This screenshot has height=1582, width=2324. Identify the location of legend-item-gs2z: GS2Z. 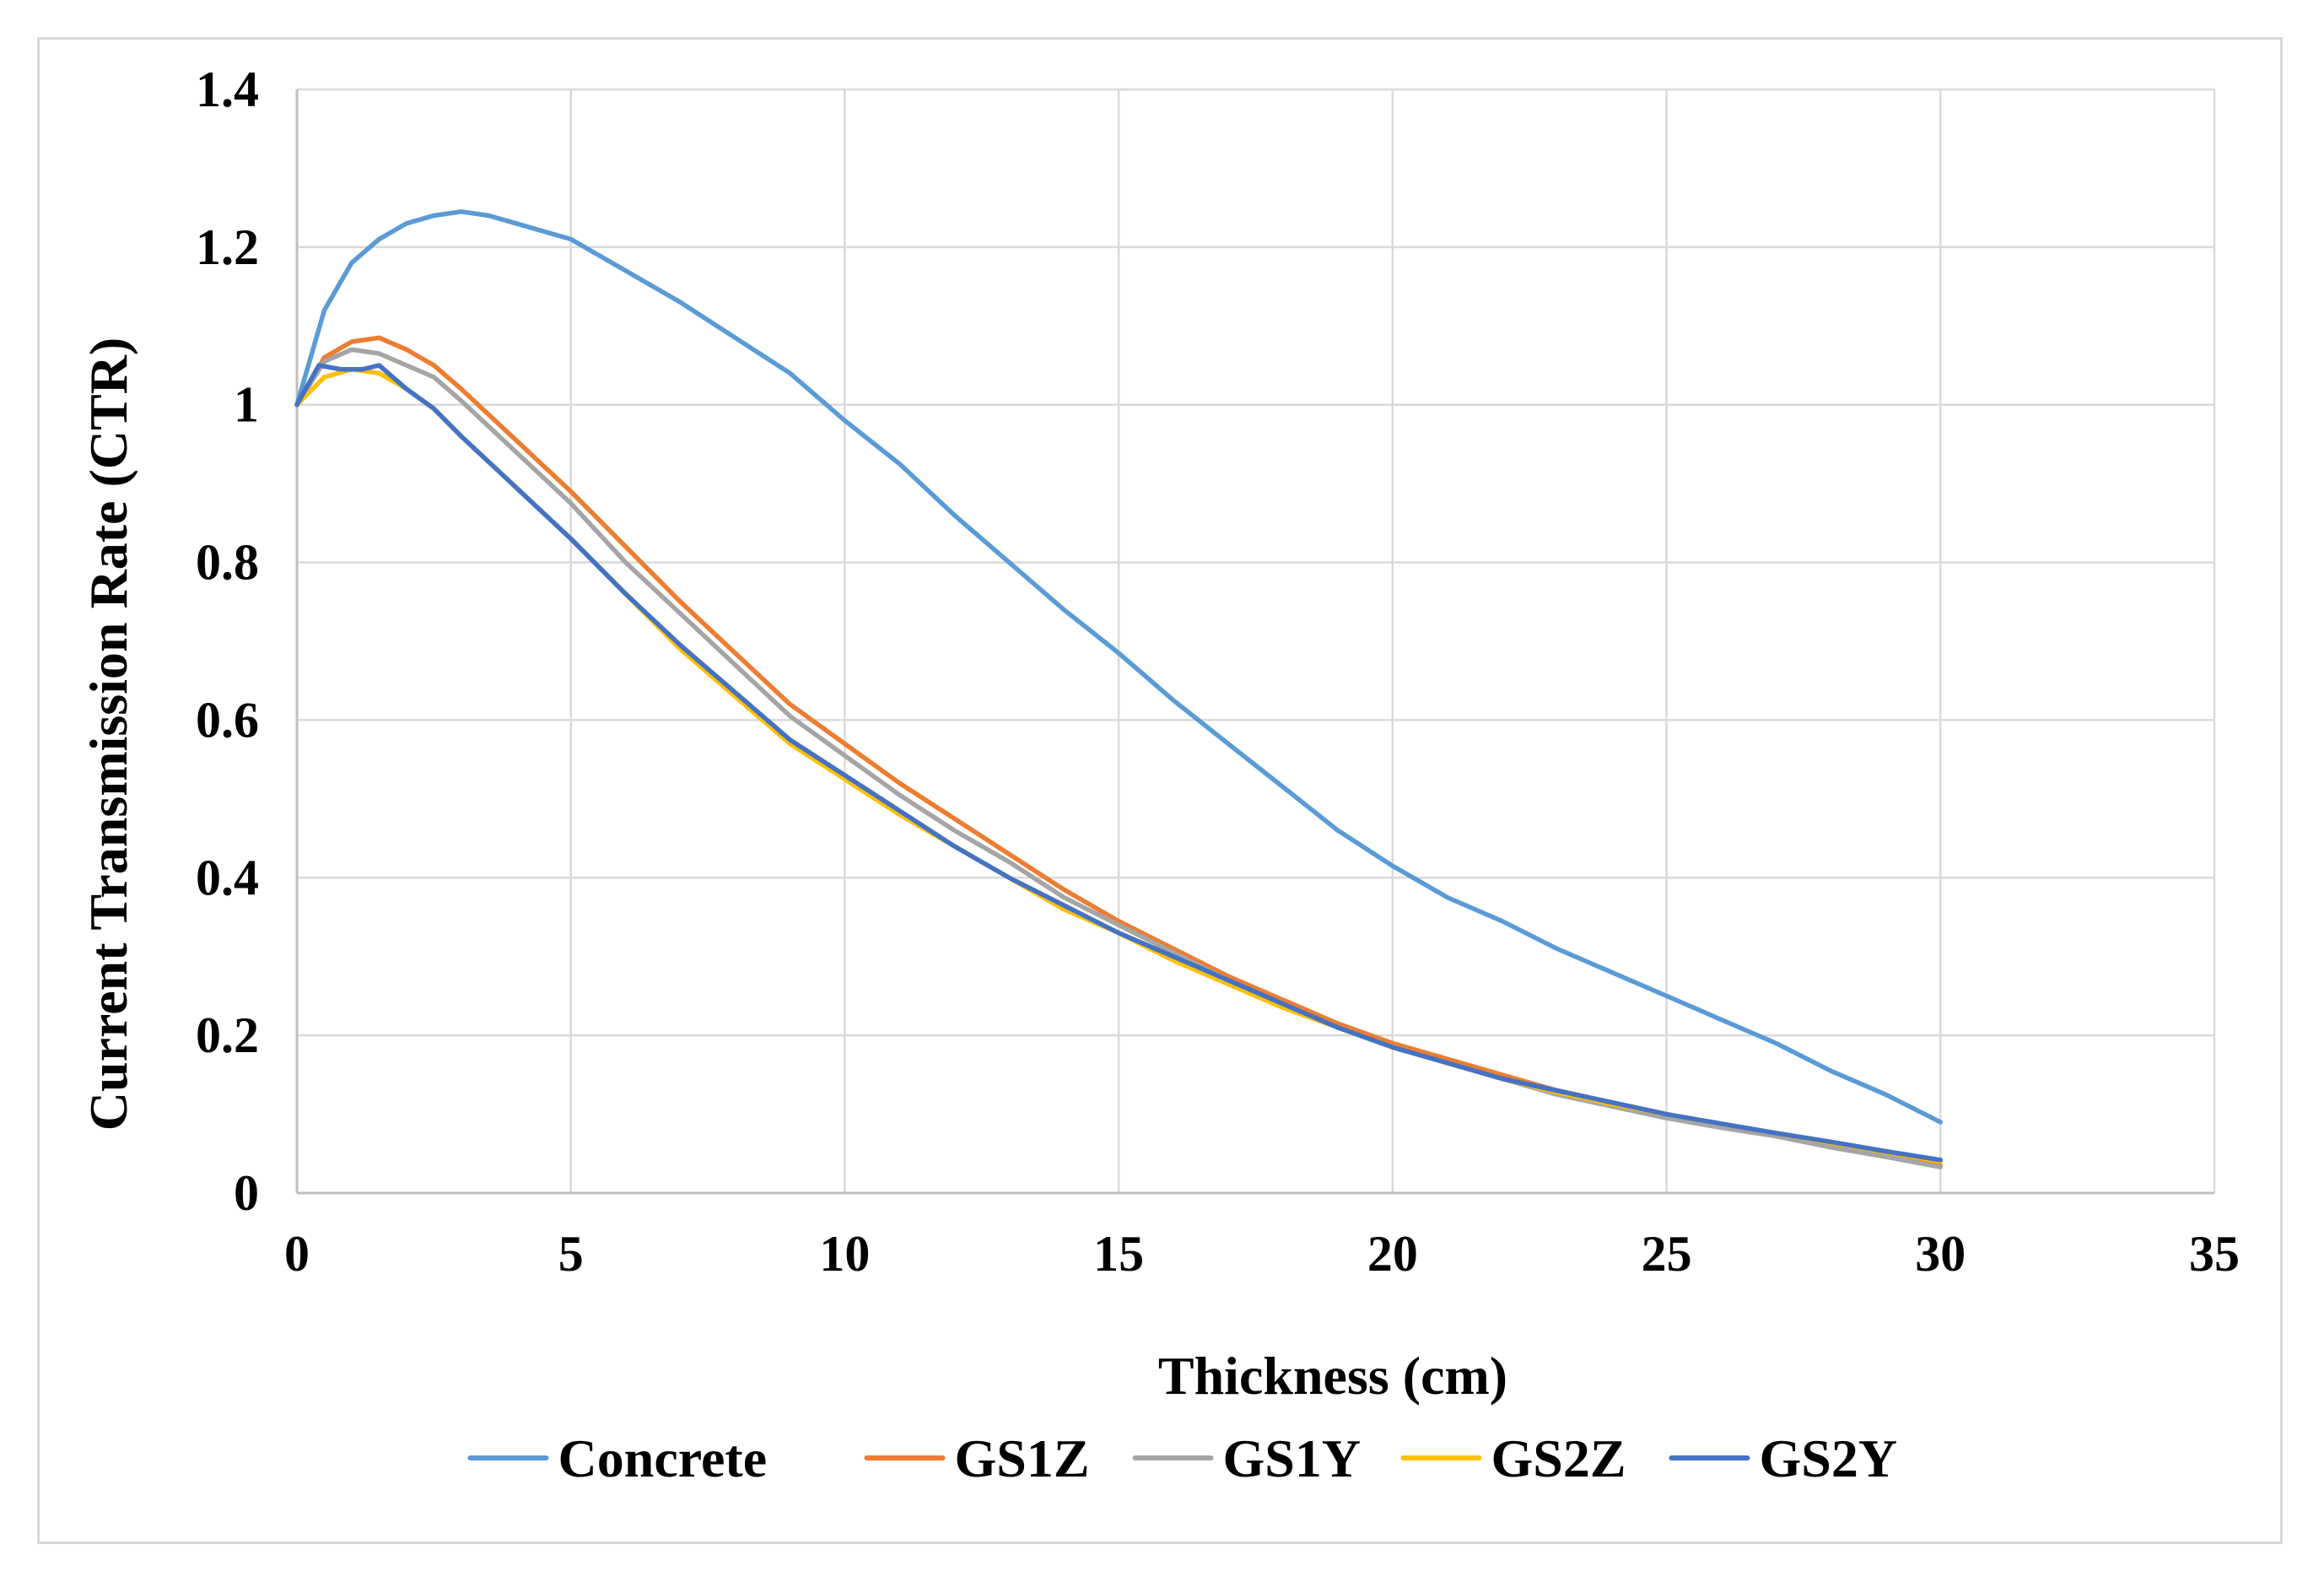
(1513, 1458).